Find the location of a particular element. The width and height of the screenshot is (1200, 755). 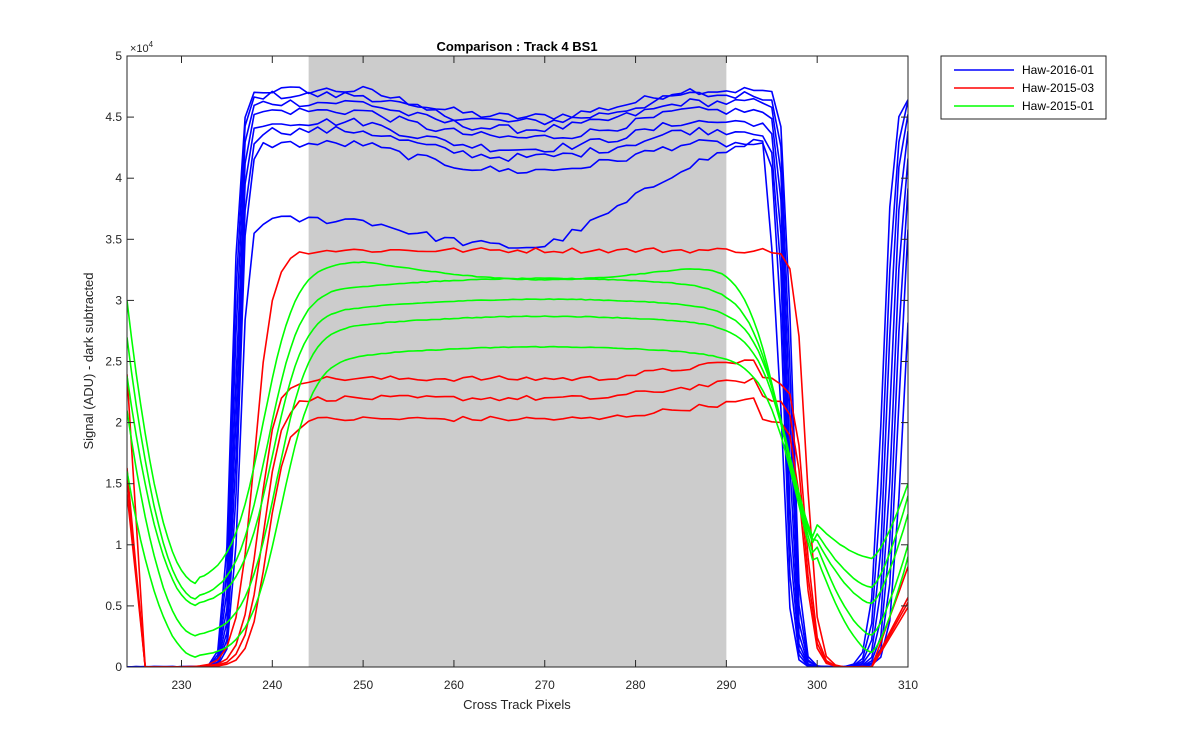

legend-label-haw-2016-01: Haw-2016-01 is located at coordinates (1058, 70).